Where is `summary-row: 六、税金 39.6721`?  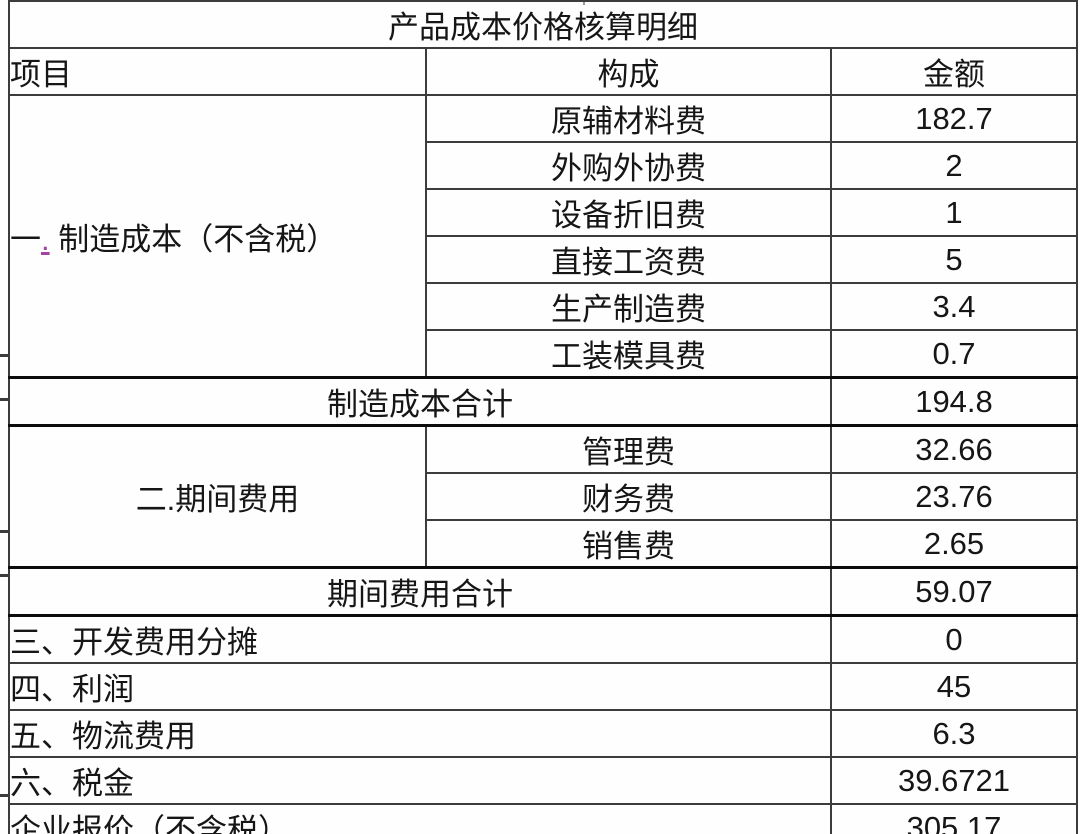 summary-row: 六、税金 39.6721 is located at coordinates (543, 780).